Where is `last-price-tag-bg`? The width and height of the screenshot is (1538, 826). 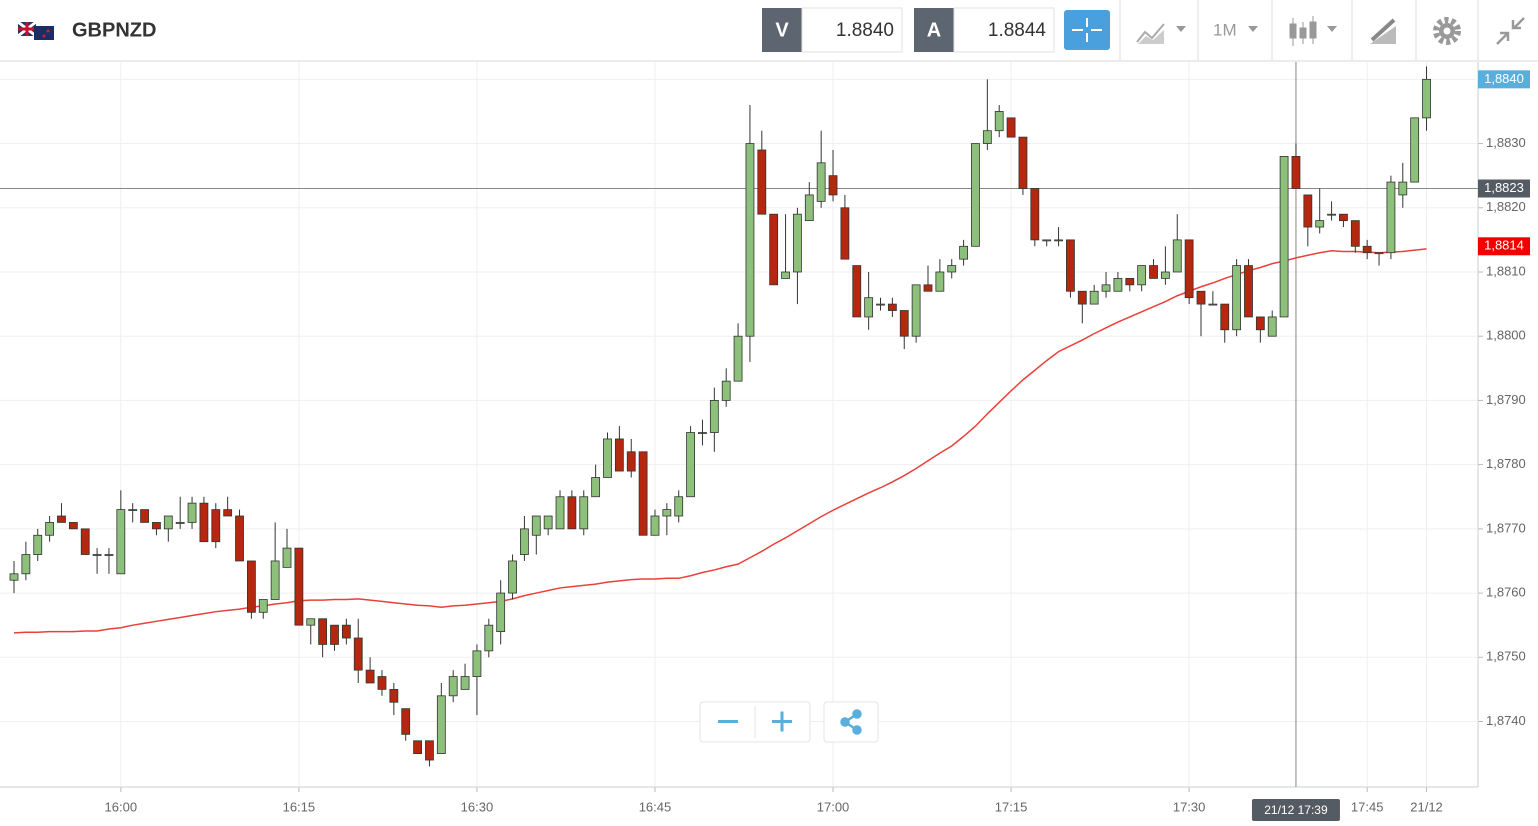 last-price-tag-bg is located at coordinates (1504, 79).